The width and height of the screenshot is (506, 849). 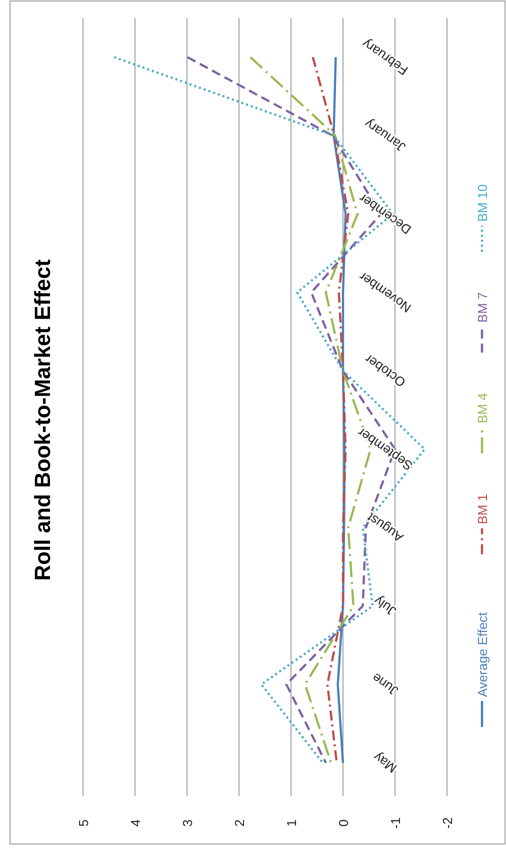 I want to click on x-tick-label: 2, so click(x=239, y=823).